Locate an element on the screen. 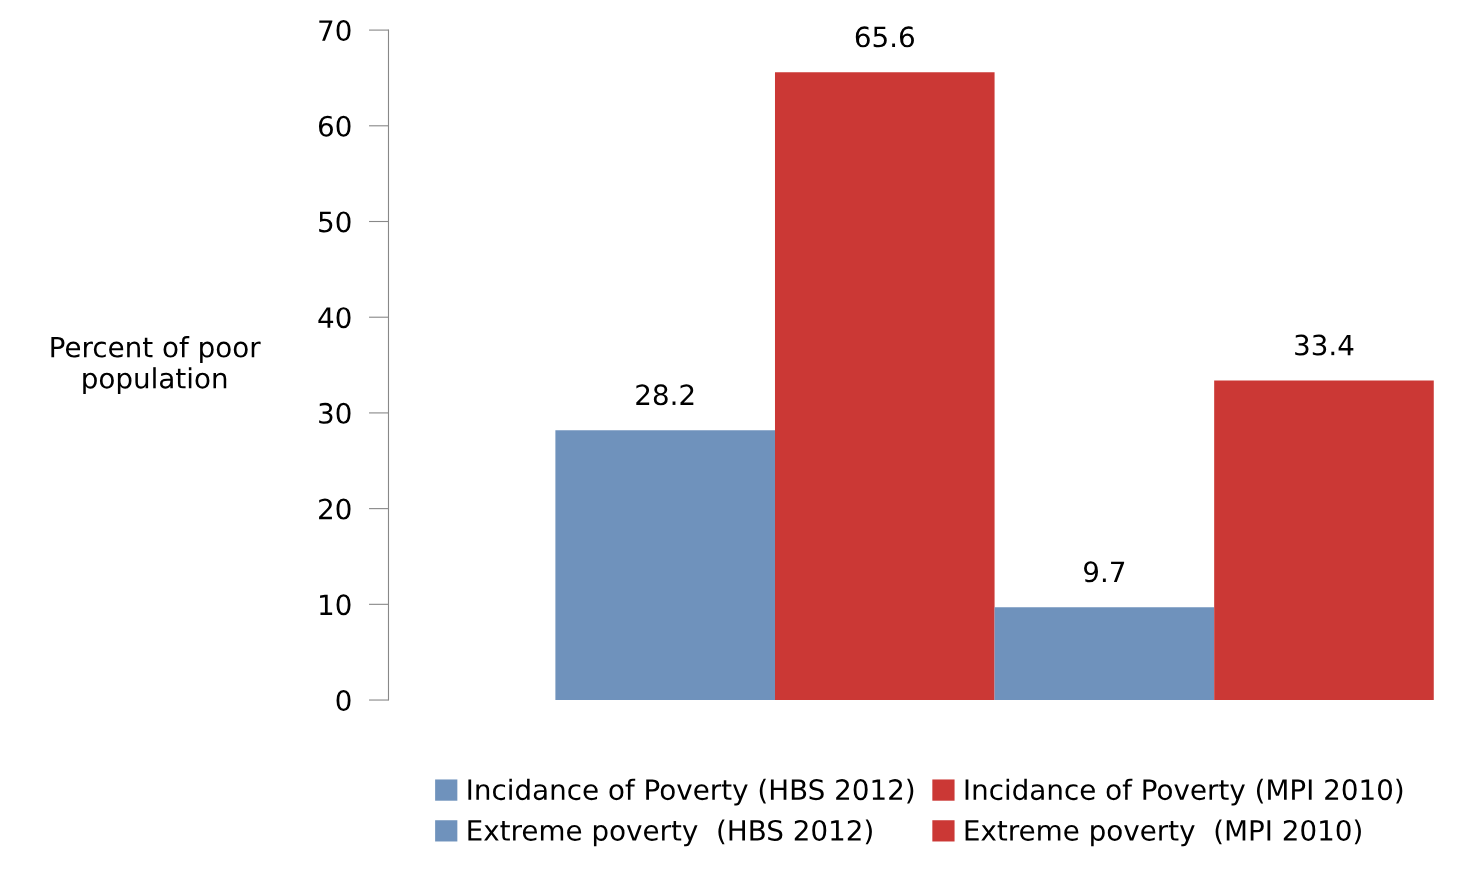 The image size is (1466, 885). y-tick-label: 10 is located at coordinates (335, 605).